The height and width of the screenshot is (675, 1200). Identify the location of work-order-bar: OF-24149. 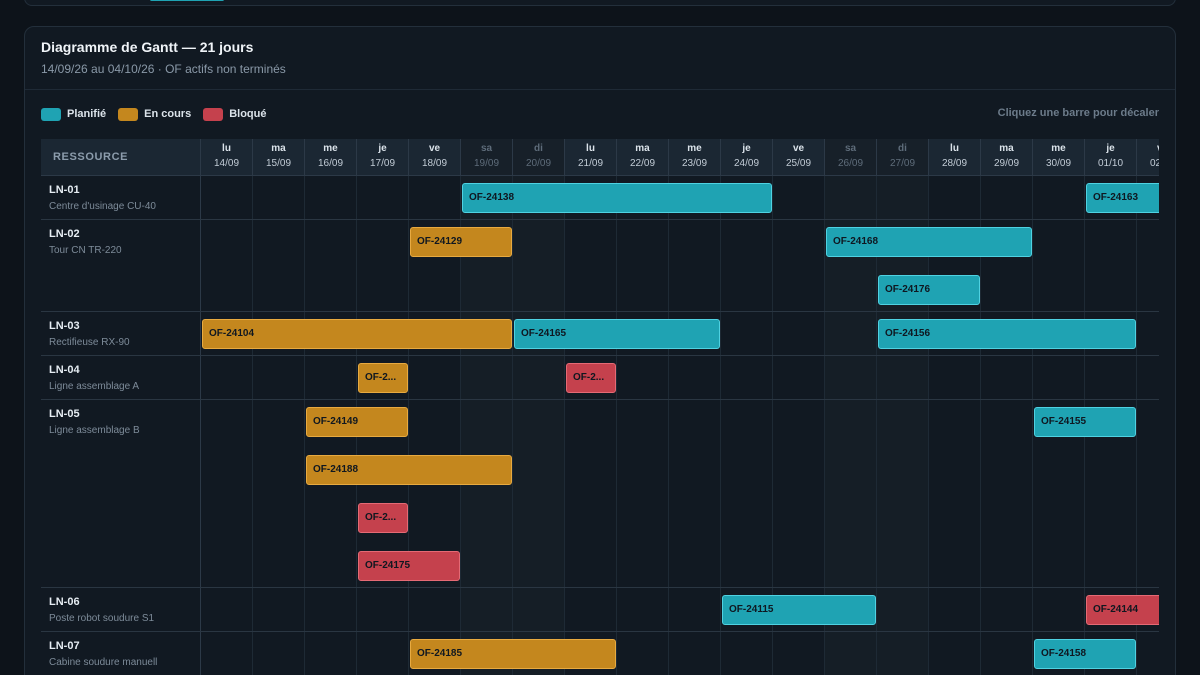
(357, 422).